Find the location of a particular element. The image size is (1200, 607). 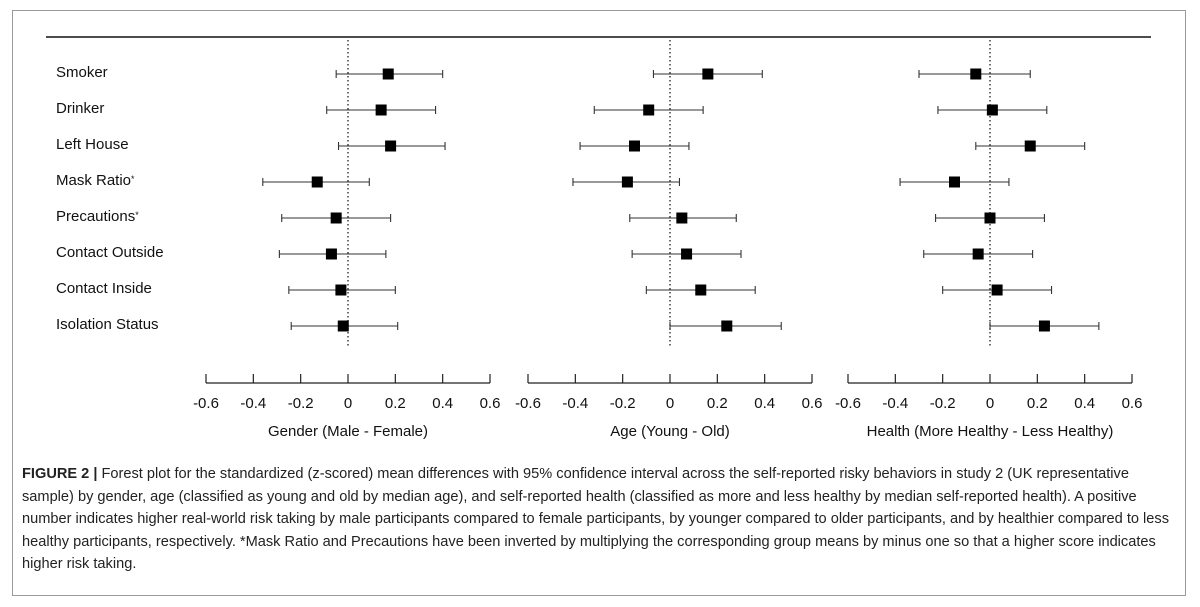

row-label-text: Isolation Status is located at coordinates (107, 324).